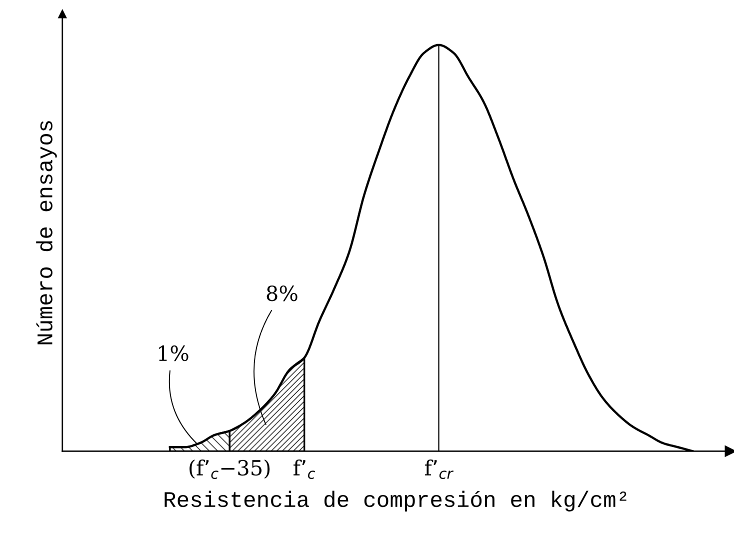  Describe the element at coordinates (282, 293) in the screenshot. I see `annotation: 8%` at that location.